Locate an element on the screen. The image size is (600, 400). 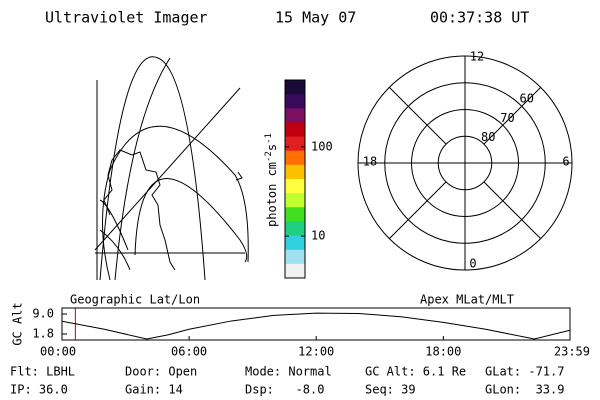
x-tick-label: 12:00 is located at coordinates (316, 352).